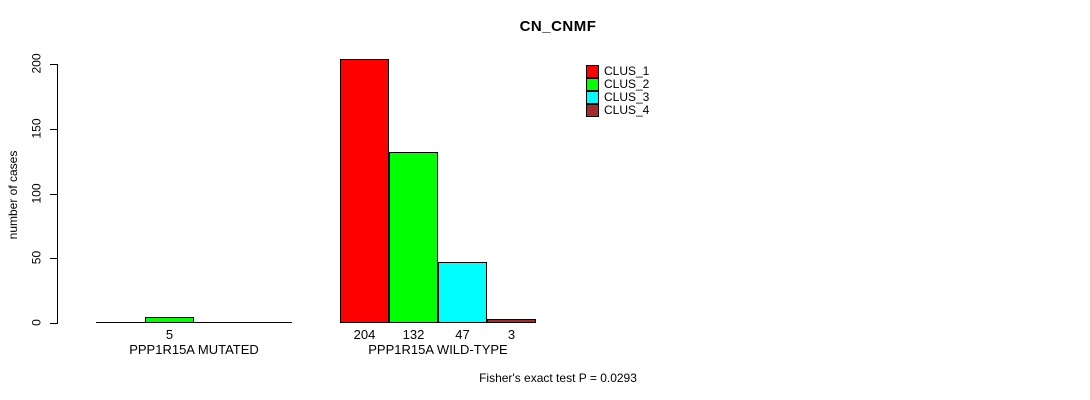 The image size is (1090, 400). What do you see at coordinates (36, 128) in the screenshot?
I see `y-tick-label-150: 150` at bounding box center [36, 128].